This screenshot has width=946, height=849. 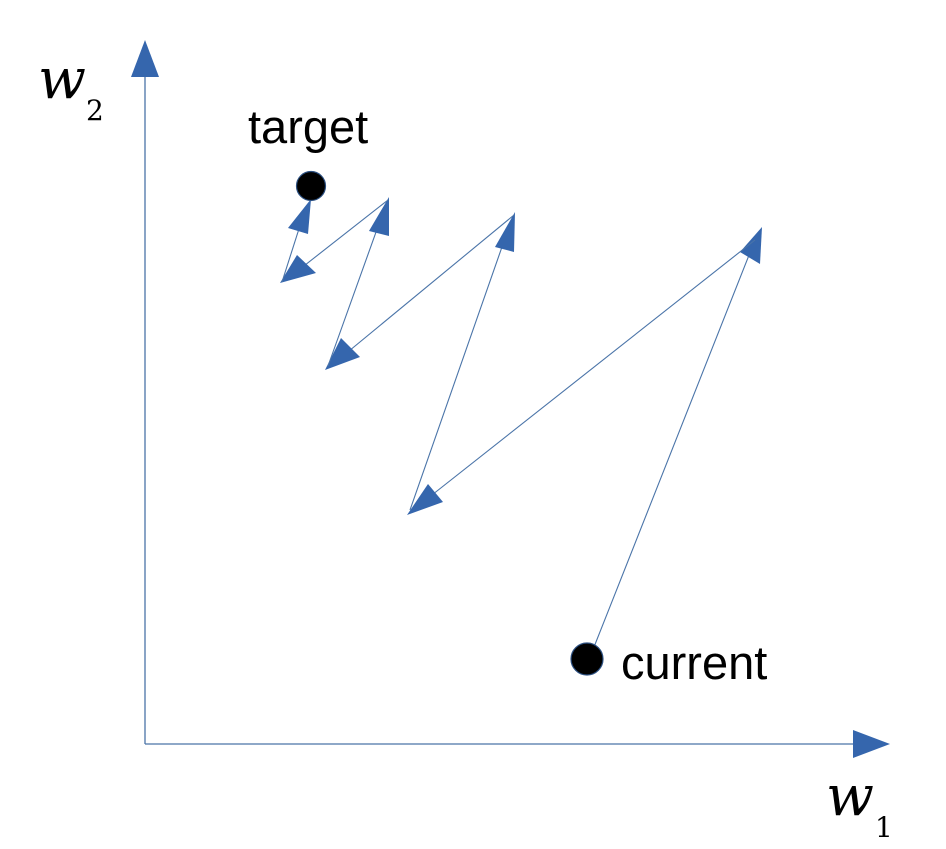 What do you see at coordinates (62, 79) in the screenshot?
I see `y-axis-variable: w` at bounding box center [62, 79].